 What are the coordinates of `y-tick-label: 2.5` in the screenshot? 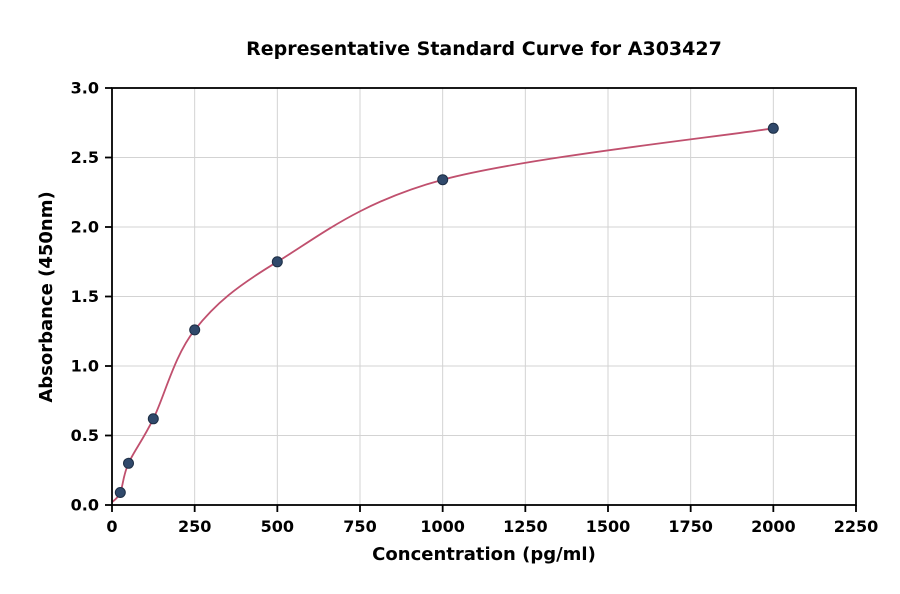 It's located at (85, 157).